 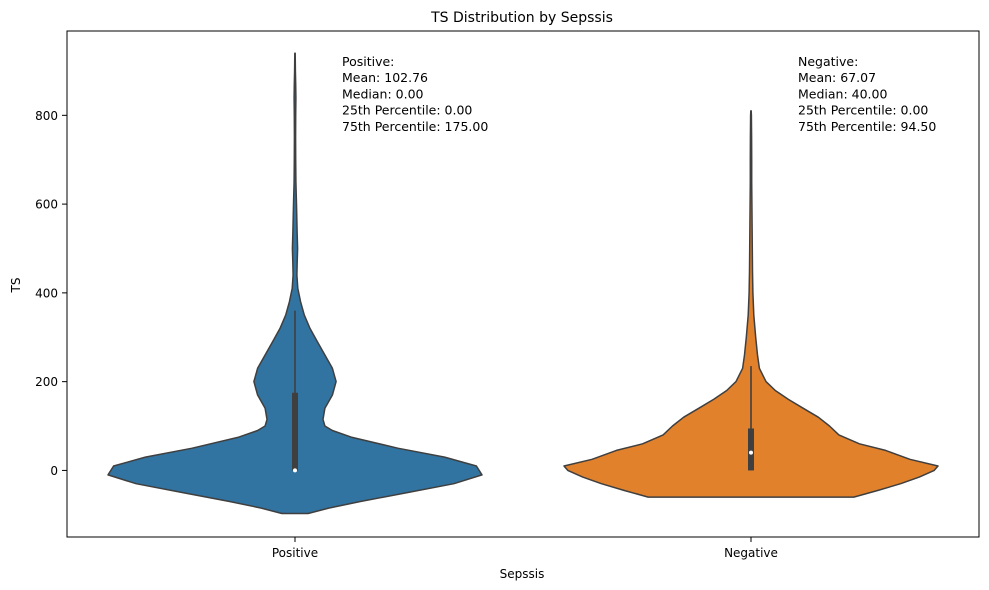 I want to click on stats-annotation-line: Median: 40.00, so click(x=842, y=93).